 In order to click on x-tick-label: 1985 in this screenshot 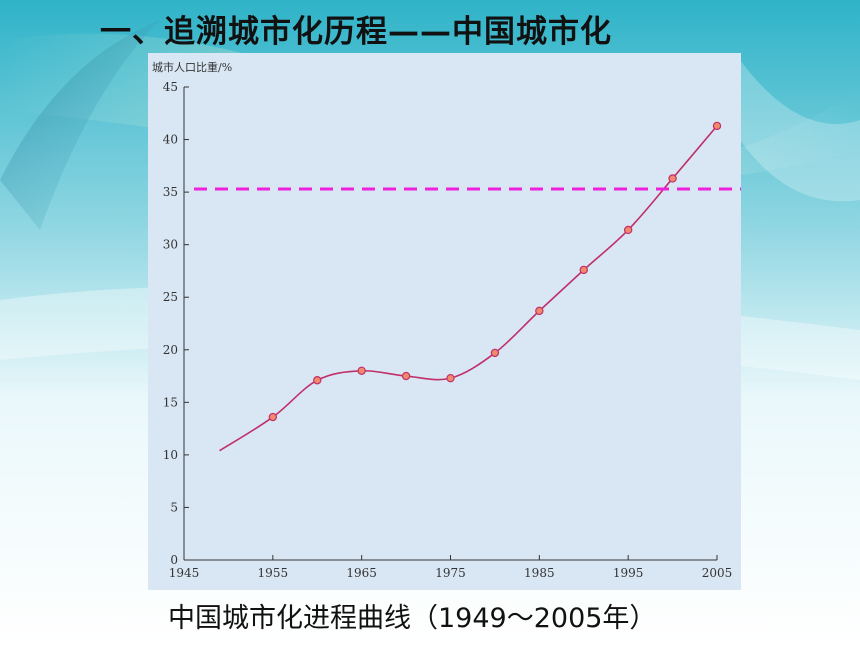, I will do `click(539, 573)`.